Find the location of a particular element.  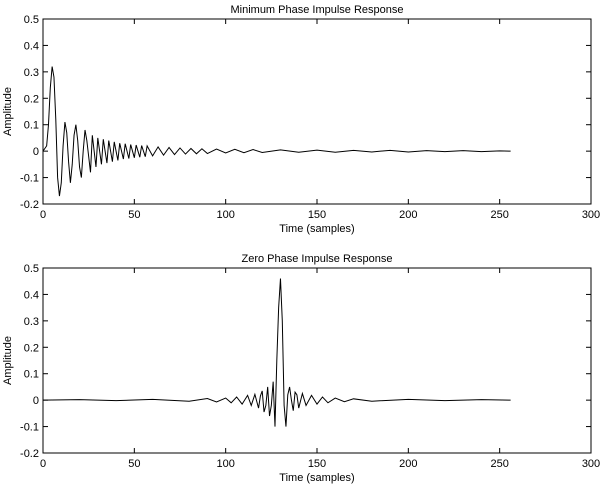

chart-title: Zero Phase Impulse Response is located at coordinates (316, 259).